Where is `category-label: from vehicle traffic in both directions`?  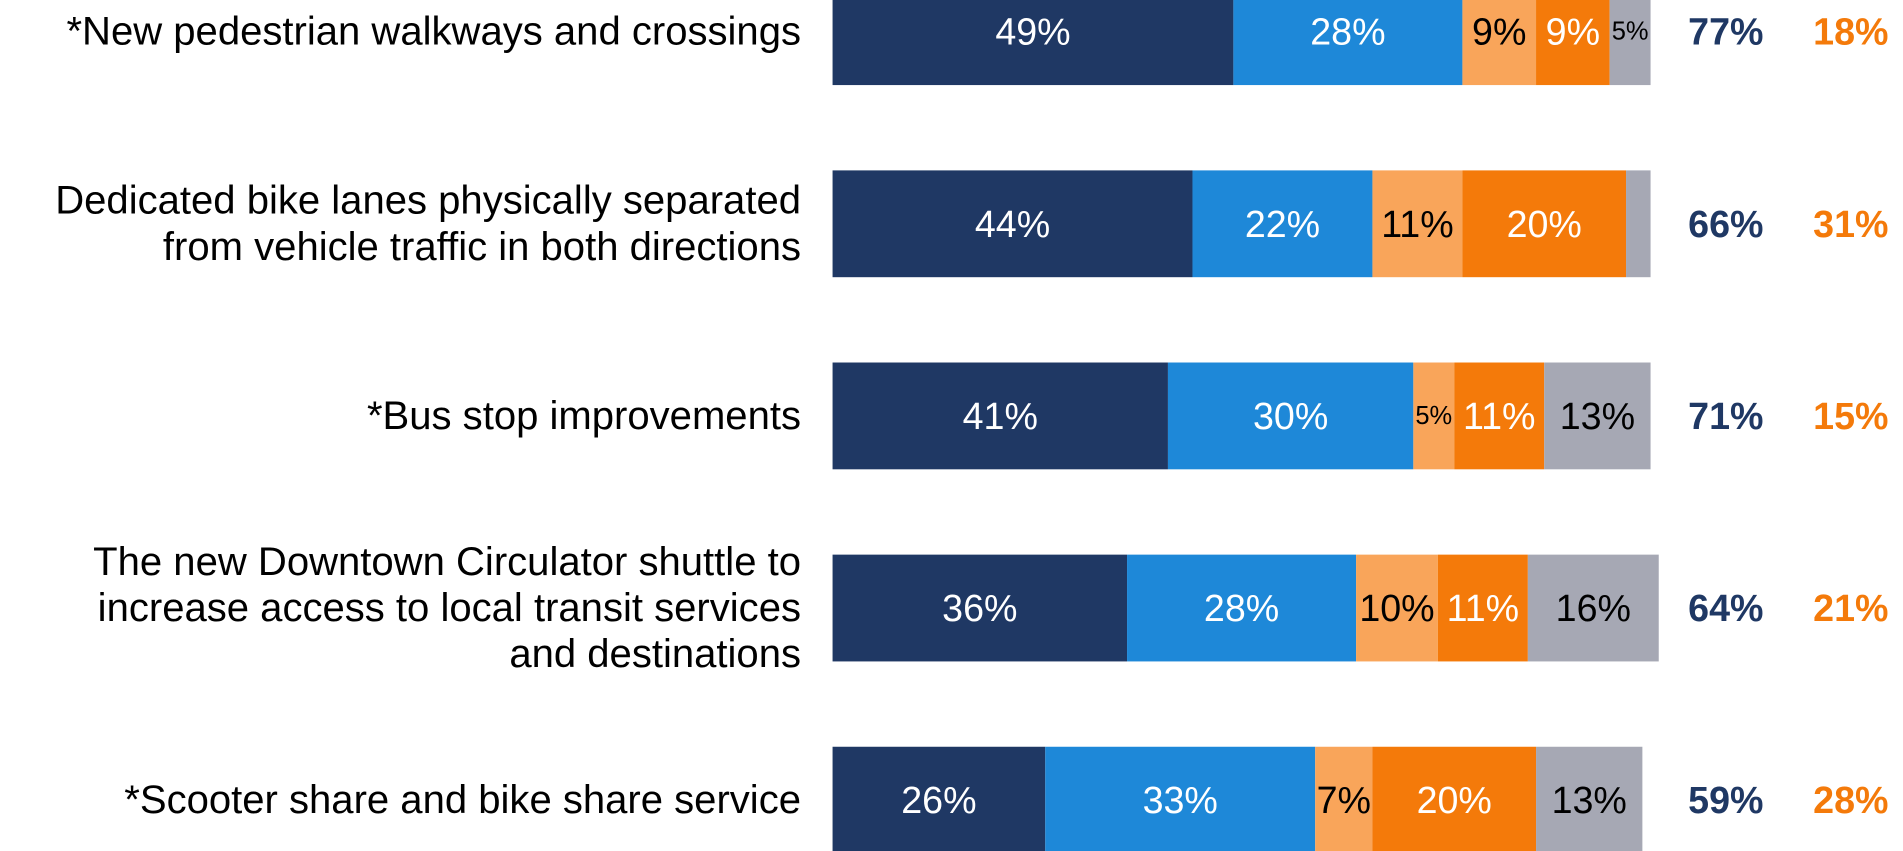
category-label: from vehicle traffic in both directions is located at coordinates (482, 247).